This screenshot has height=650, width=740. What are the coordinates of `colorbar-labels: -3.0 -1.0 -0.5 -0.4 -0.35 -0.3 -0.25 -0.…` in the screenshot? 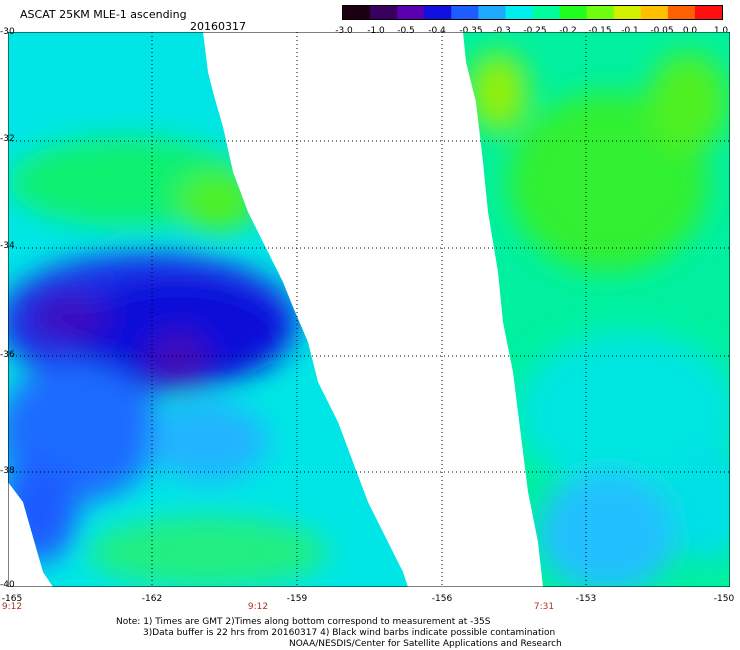 It's located at (534, 33).